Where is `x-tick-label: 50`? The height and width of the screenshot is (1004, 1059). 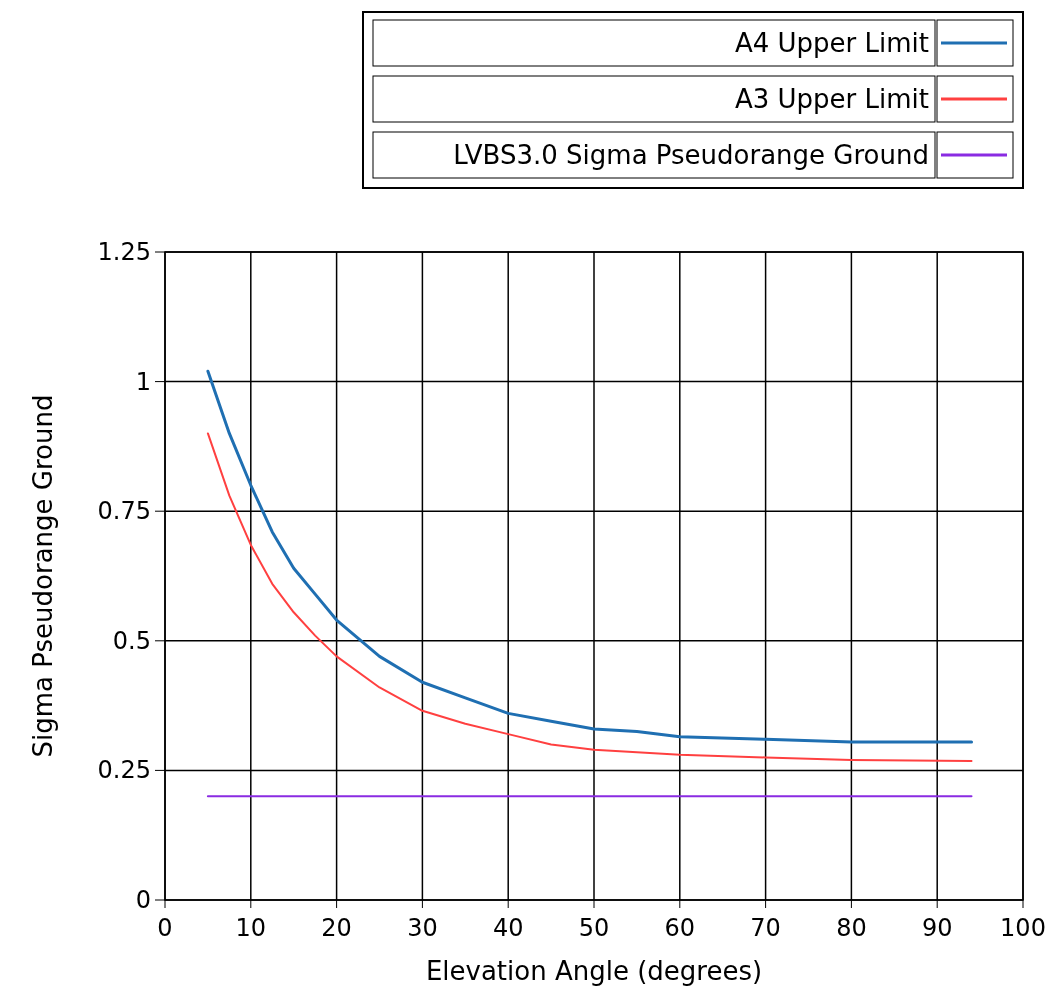
x-tick-label: 50 is located at coordinates (594, 928).